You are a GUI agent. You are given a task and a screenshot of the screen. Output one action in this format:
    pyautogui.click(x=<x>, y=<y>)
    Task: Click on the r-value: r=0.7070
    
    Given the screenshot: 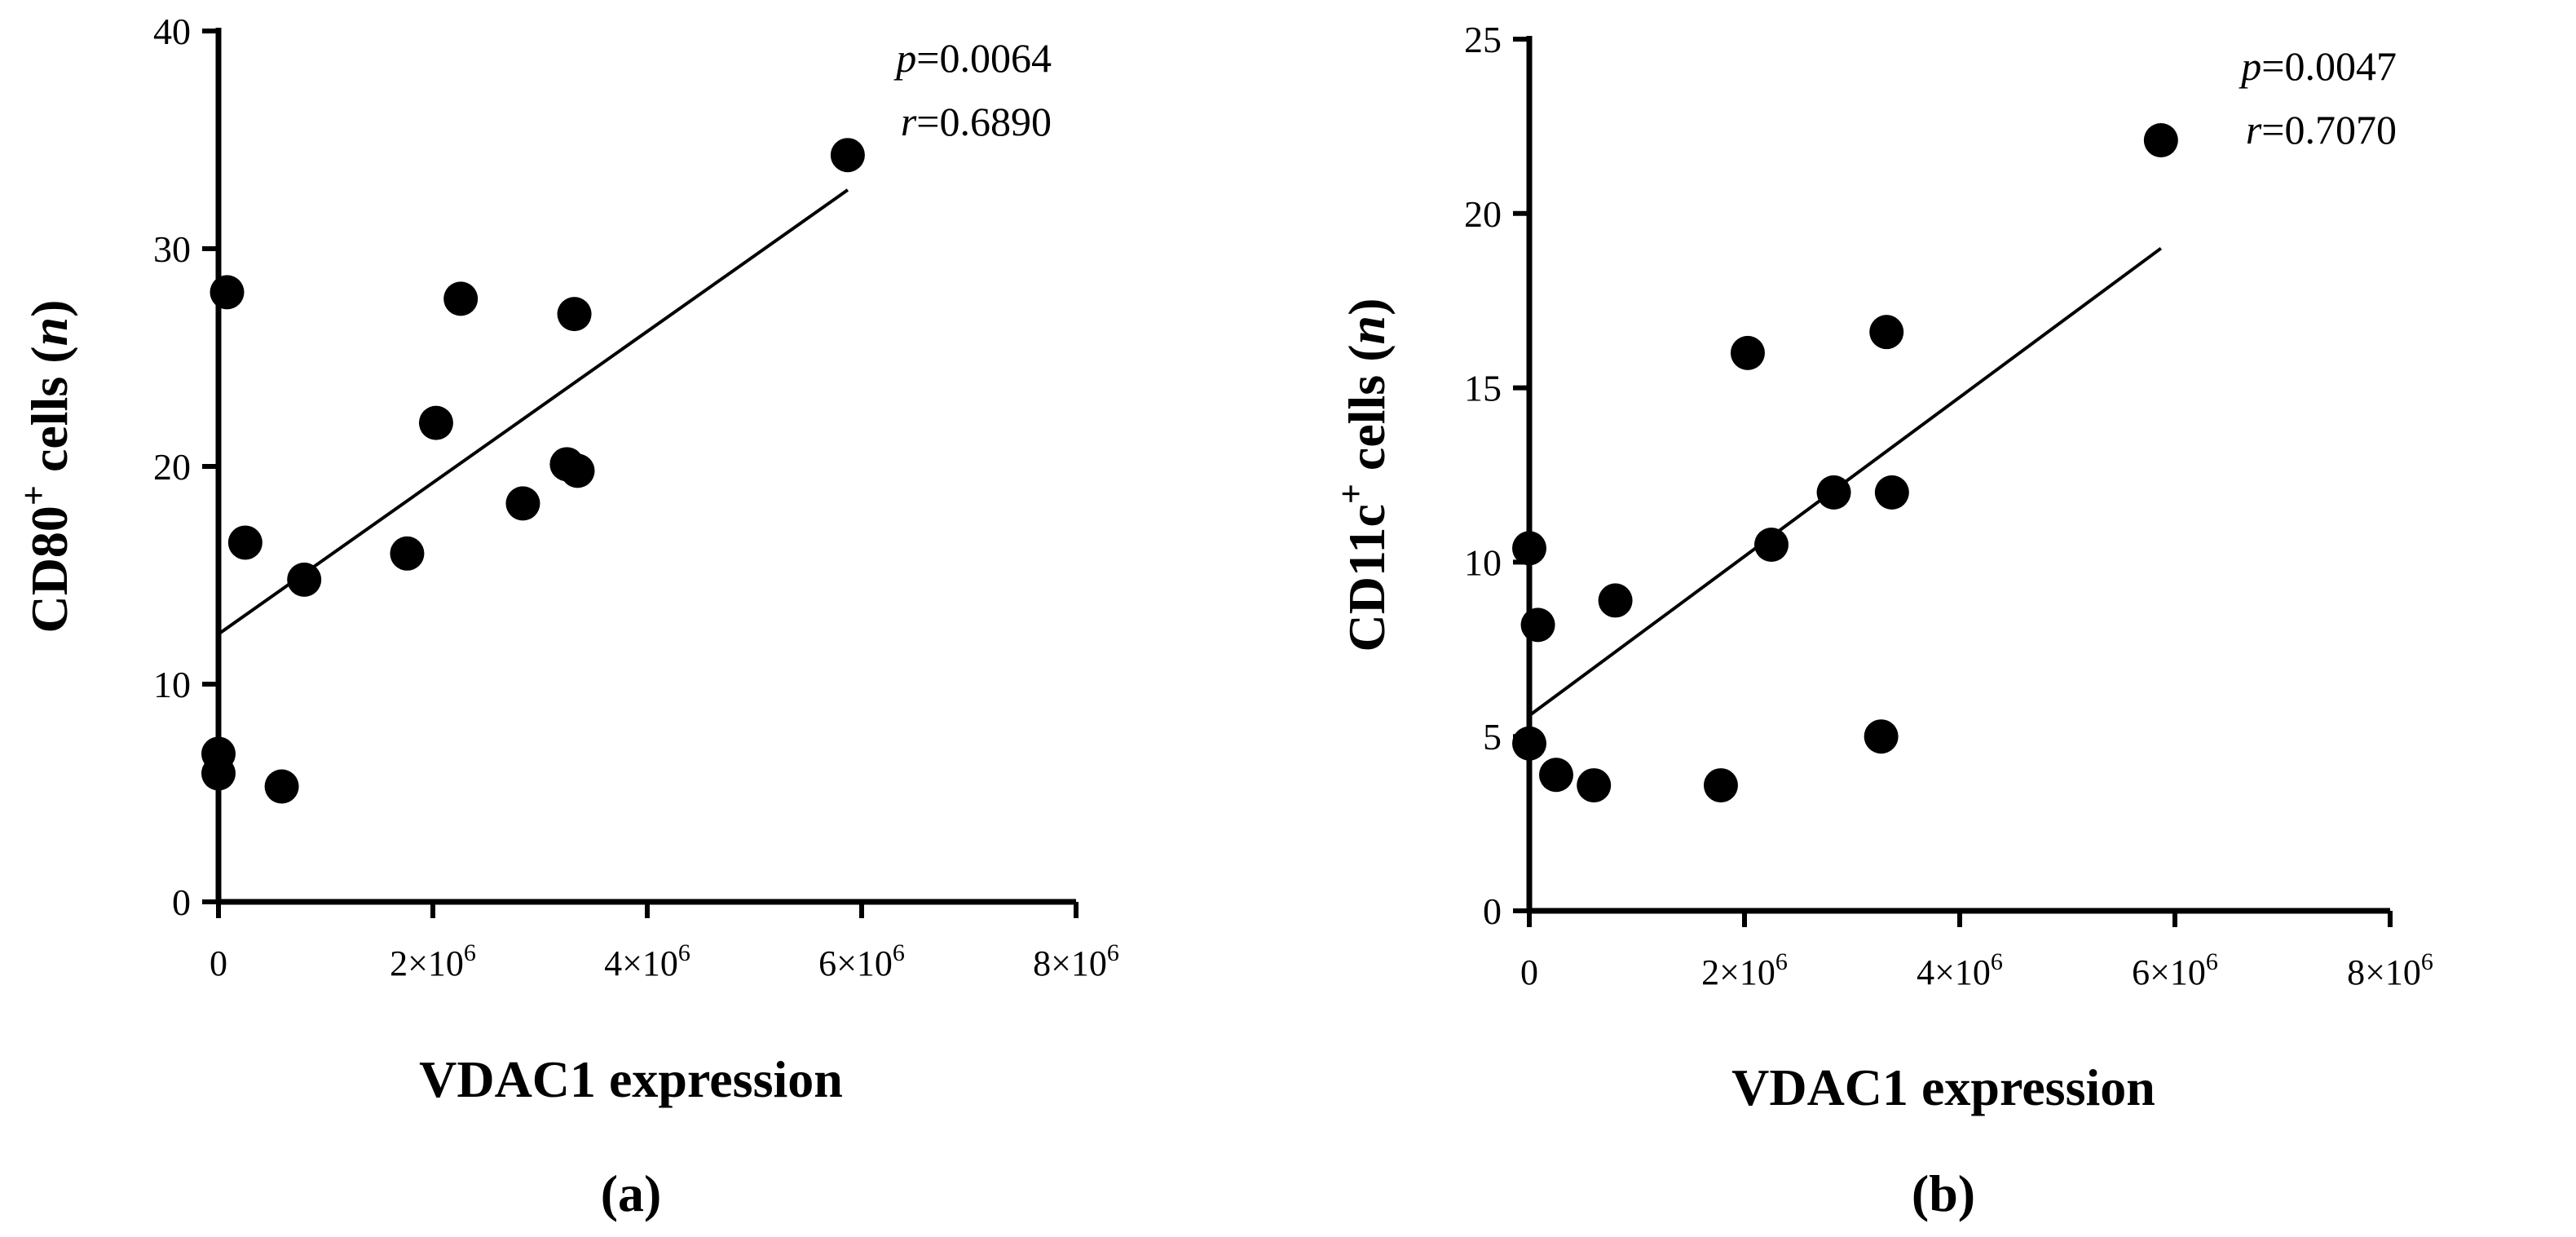 What is the action you would take?
    pyautogui.click(x=2321, y=129)
    